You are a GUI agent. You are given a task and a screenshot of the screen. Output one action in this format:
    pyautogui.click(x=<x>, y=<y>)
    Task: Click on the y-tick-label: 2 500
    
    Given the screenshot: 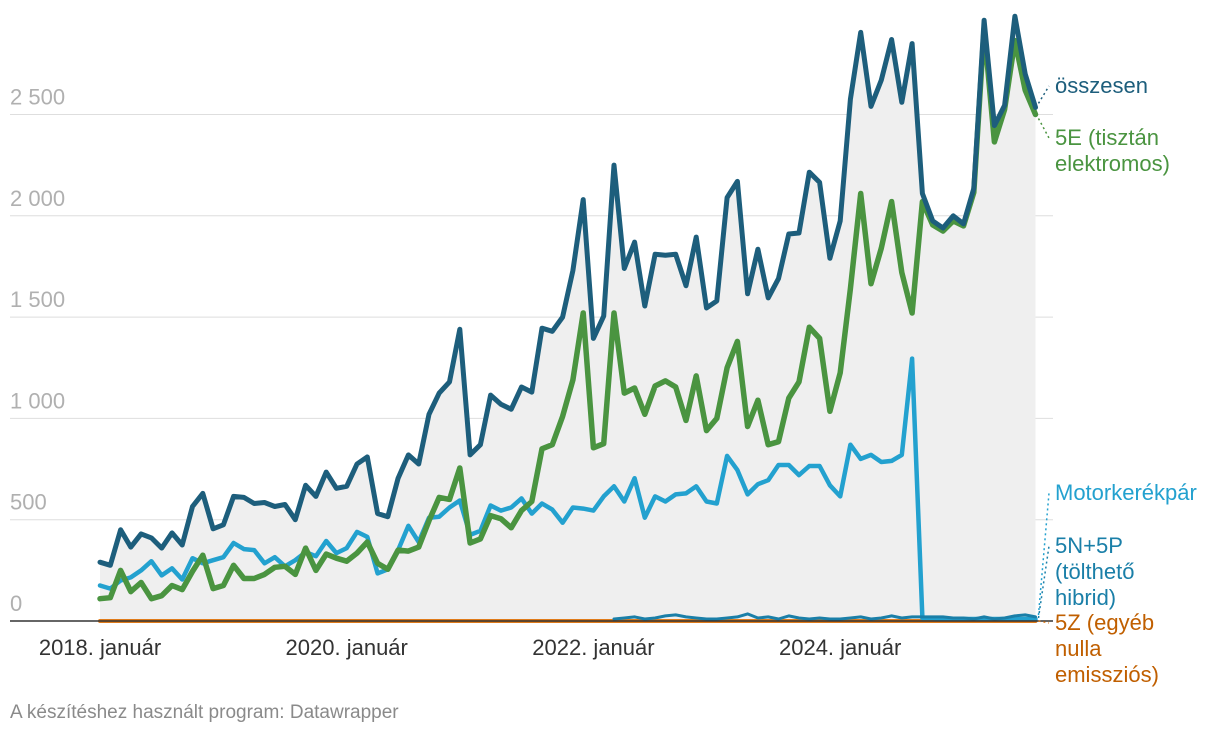 What is the action you would take?
    pyautogui.click(x=37, y=97)
    